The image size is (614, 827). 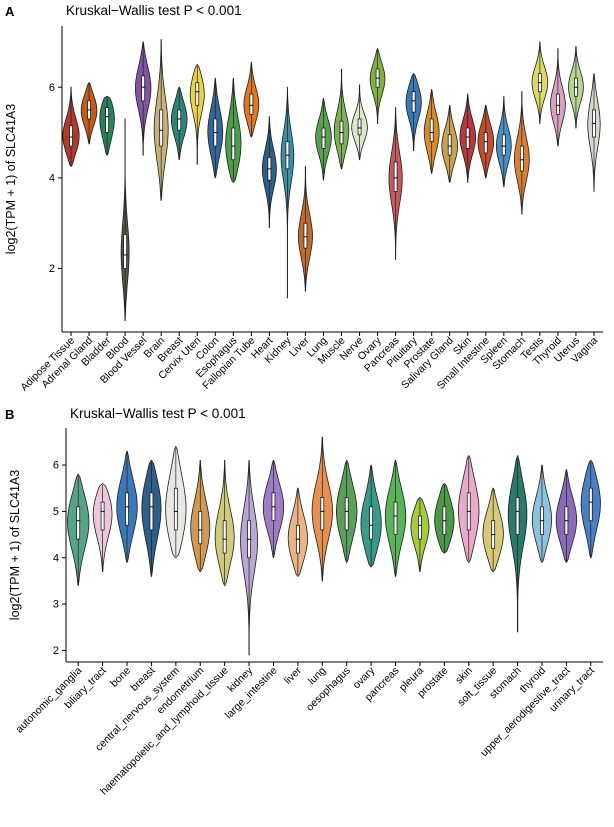 I want to click on x-tick-label-liver: liver, so click(x=293, y=675).